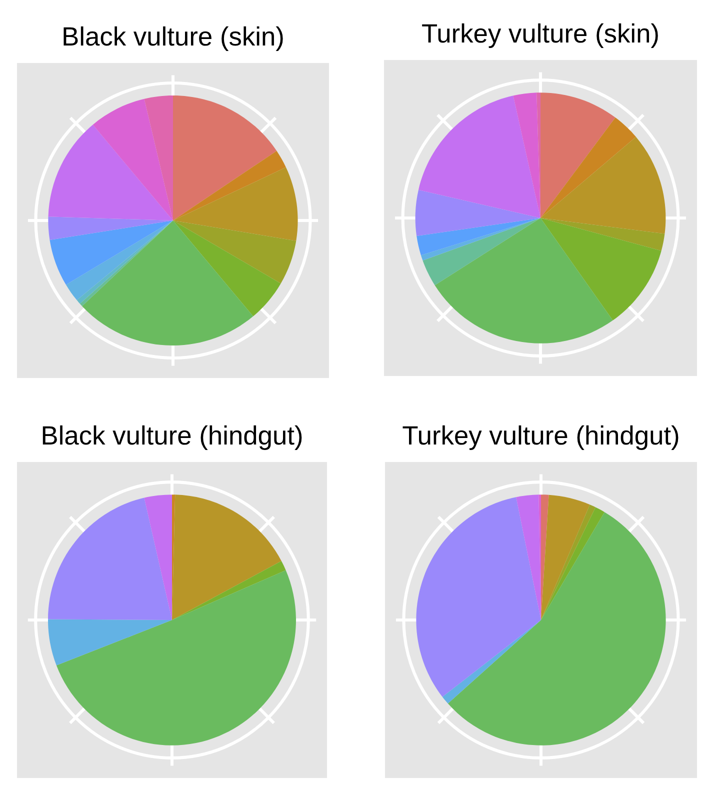 The width and height of the screenshot is (720, 803). What do you see at coordinates (540, 35) in the screenshot?
I see `chart-title: Turkey vulture (skin)` at bounding box center [540, 35].